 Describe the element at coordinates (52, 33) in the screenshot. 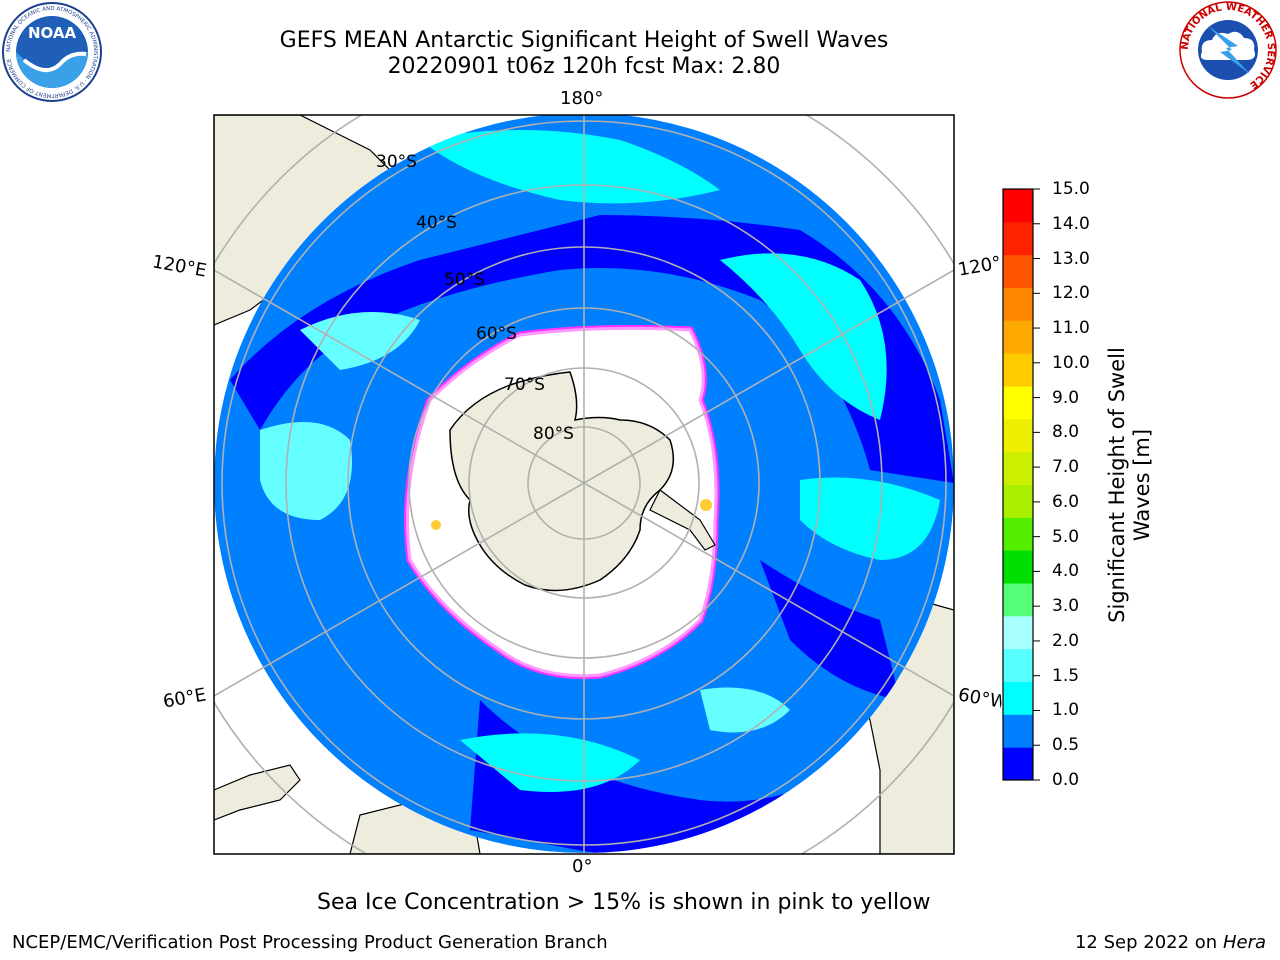

I see `noaa-logo-text: NOAA` at that location.